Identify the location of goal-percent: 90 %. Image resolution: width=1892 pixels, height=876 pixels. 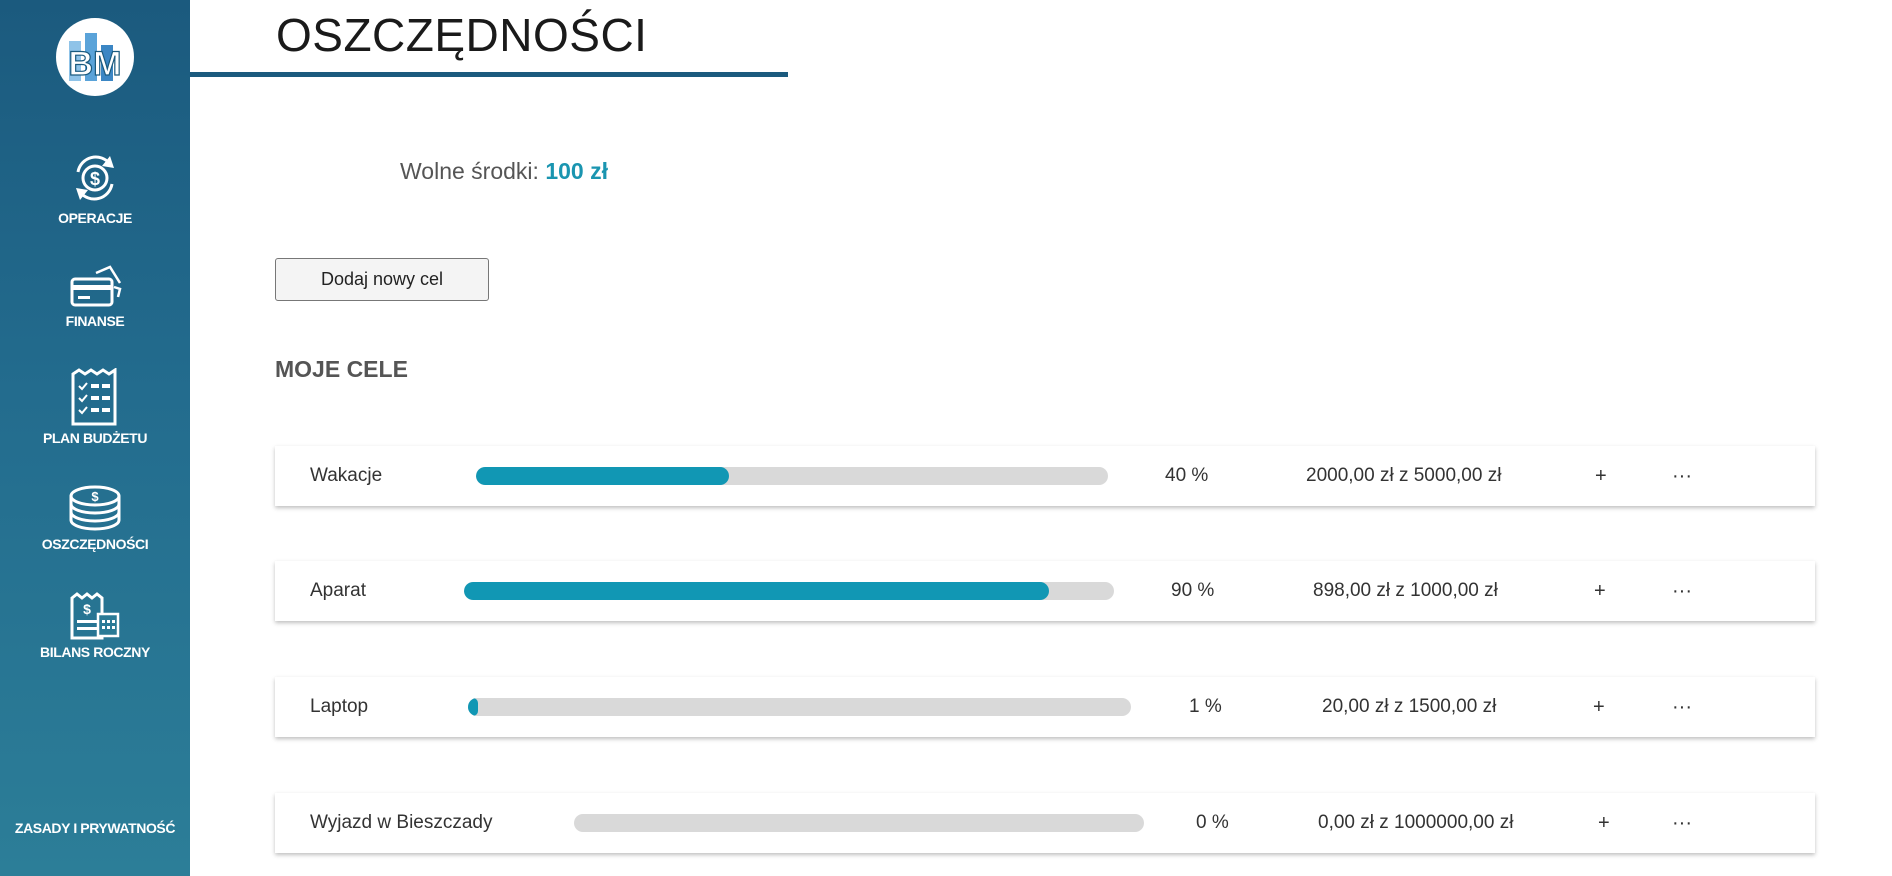
(1193, 590).